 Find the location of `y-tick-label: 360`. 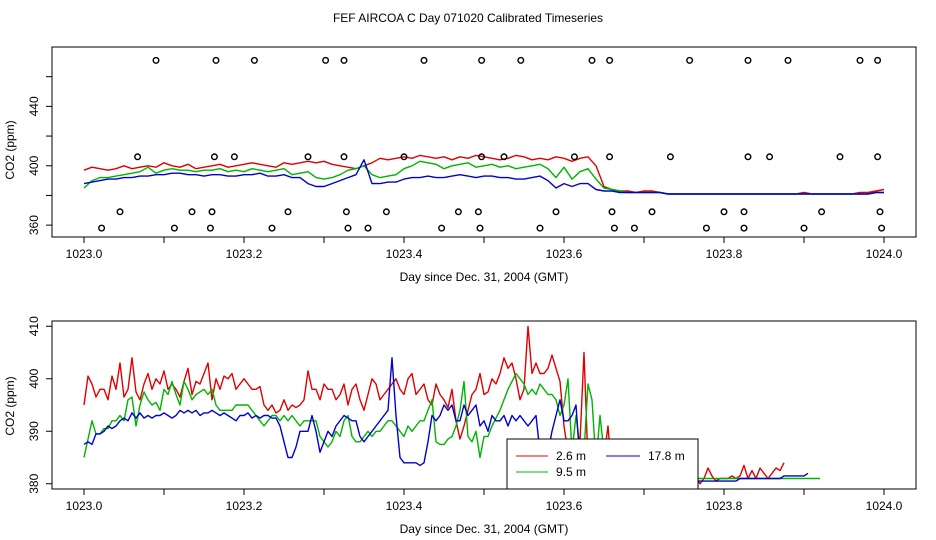

y-tick-label: 360 is located at coordinates (34, 225).